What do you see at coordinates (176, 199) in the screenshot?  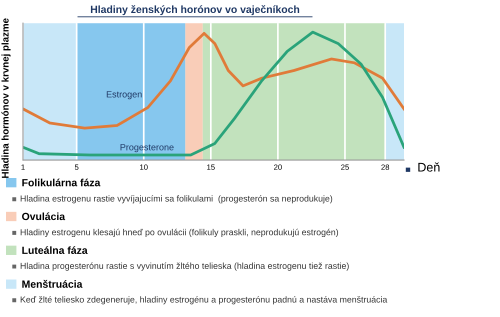 I see `text: Hladina estrogenu rastie vyvíjajucími sa folikulami (progesterón sa neprodukuje)` at bounding box center [176, 199].